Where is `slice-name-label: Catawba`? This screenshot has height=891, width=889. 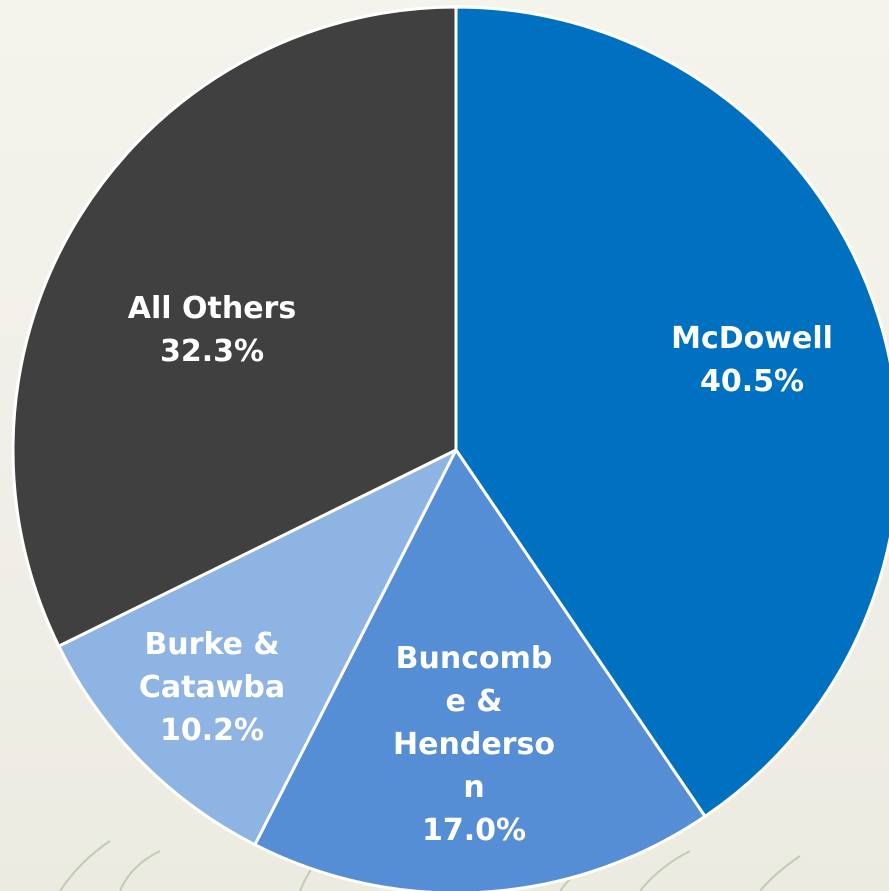 slice-name-label: Catawba is located at coordinates (212, 687).